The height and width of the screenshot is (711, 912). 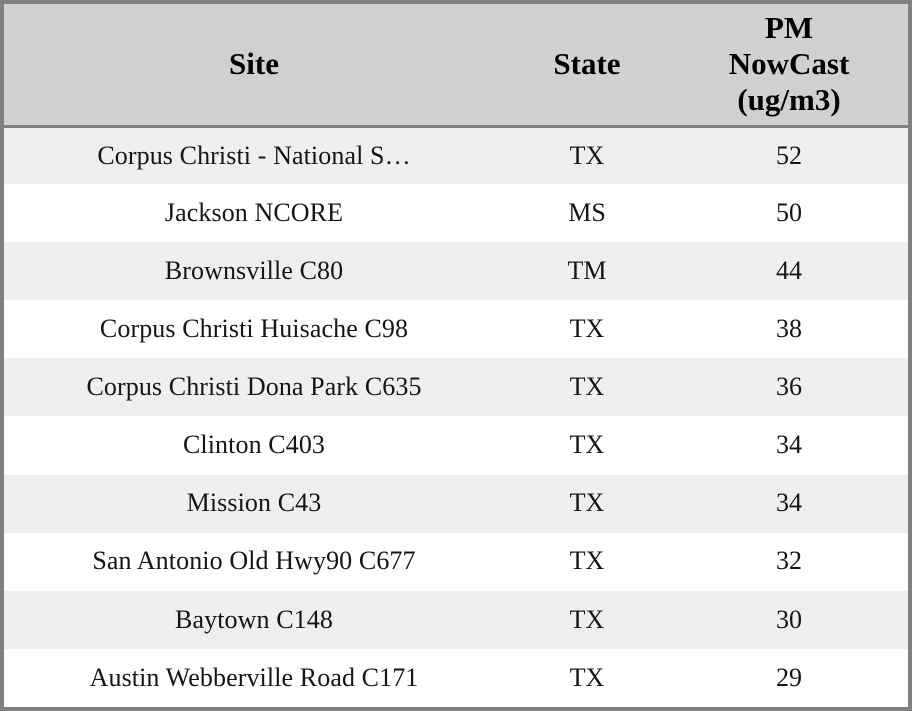 I want to click on cell-pm-nowcast: 32, so click(x=789, y=561).